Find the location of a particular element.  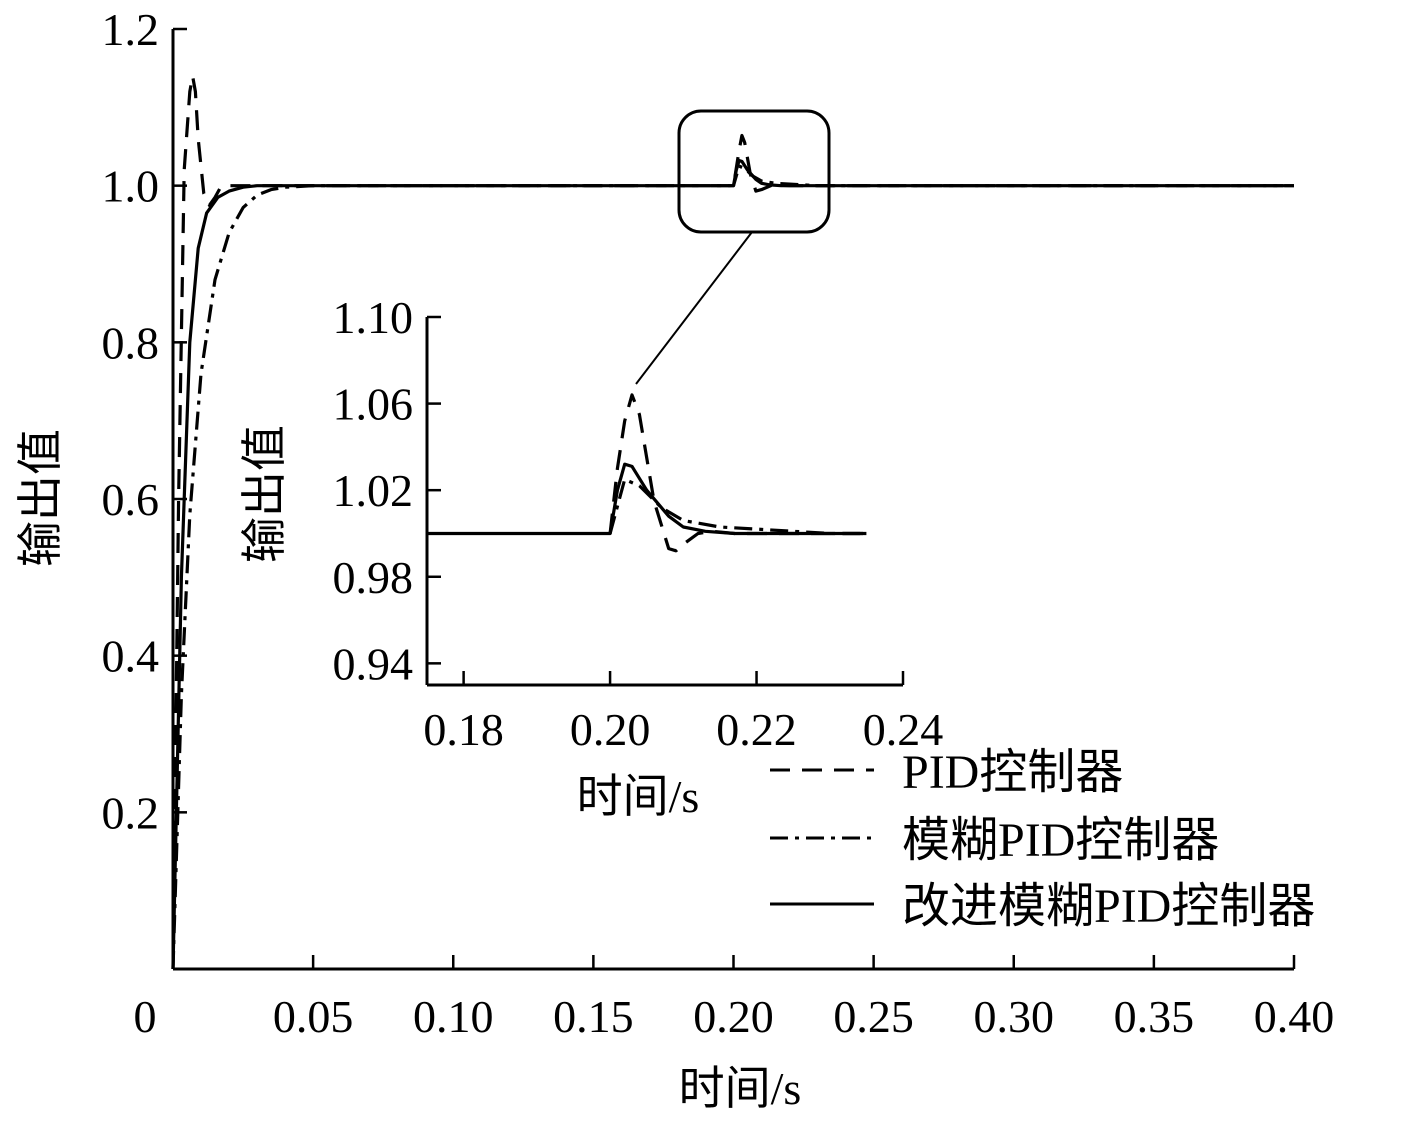

zoom-connector-line is located at coordinates (694, 308).